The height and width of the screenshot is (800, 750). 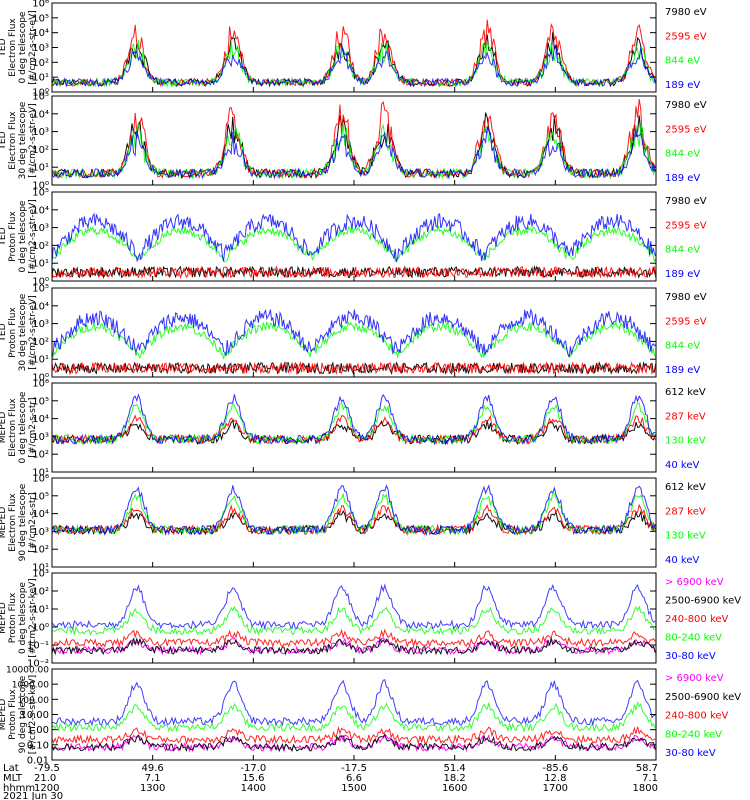 I want to click on y-axis-title: TED, so click(x=4, y=236).